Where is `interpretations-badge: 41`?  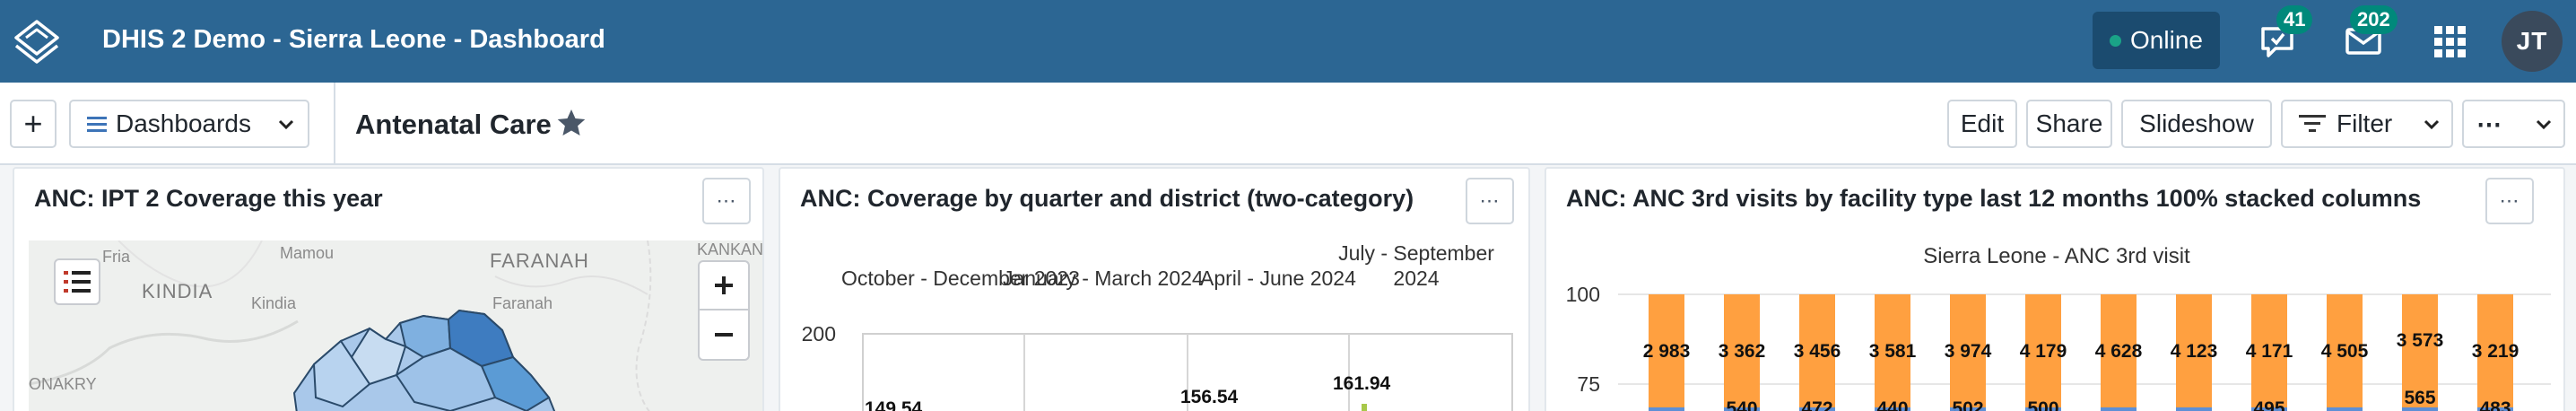
interpretations-badge: 41 is located at coordinates (2294, 19).